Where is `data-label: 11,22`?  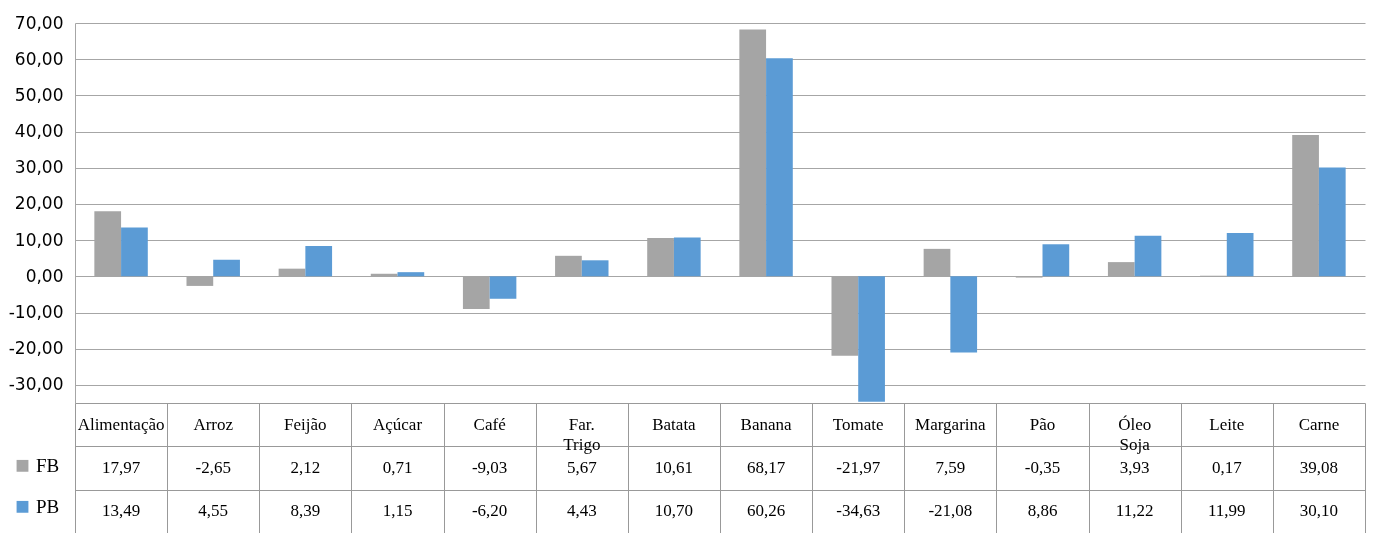 data-label: 11,22 is located at coordinates (1134, 511).